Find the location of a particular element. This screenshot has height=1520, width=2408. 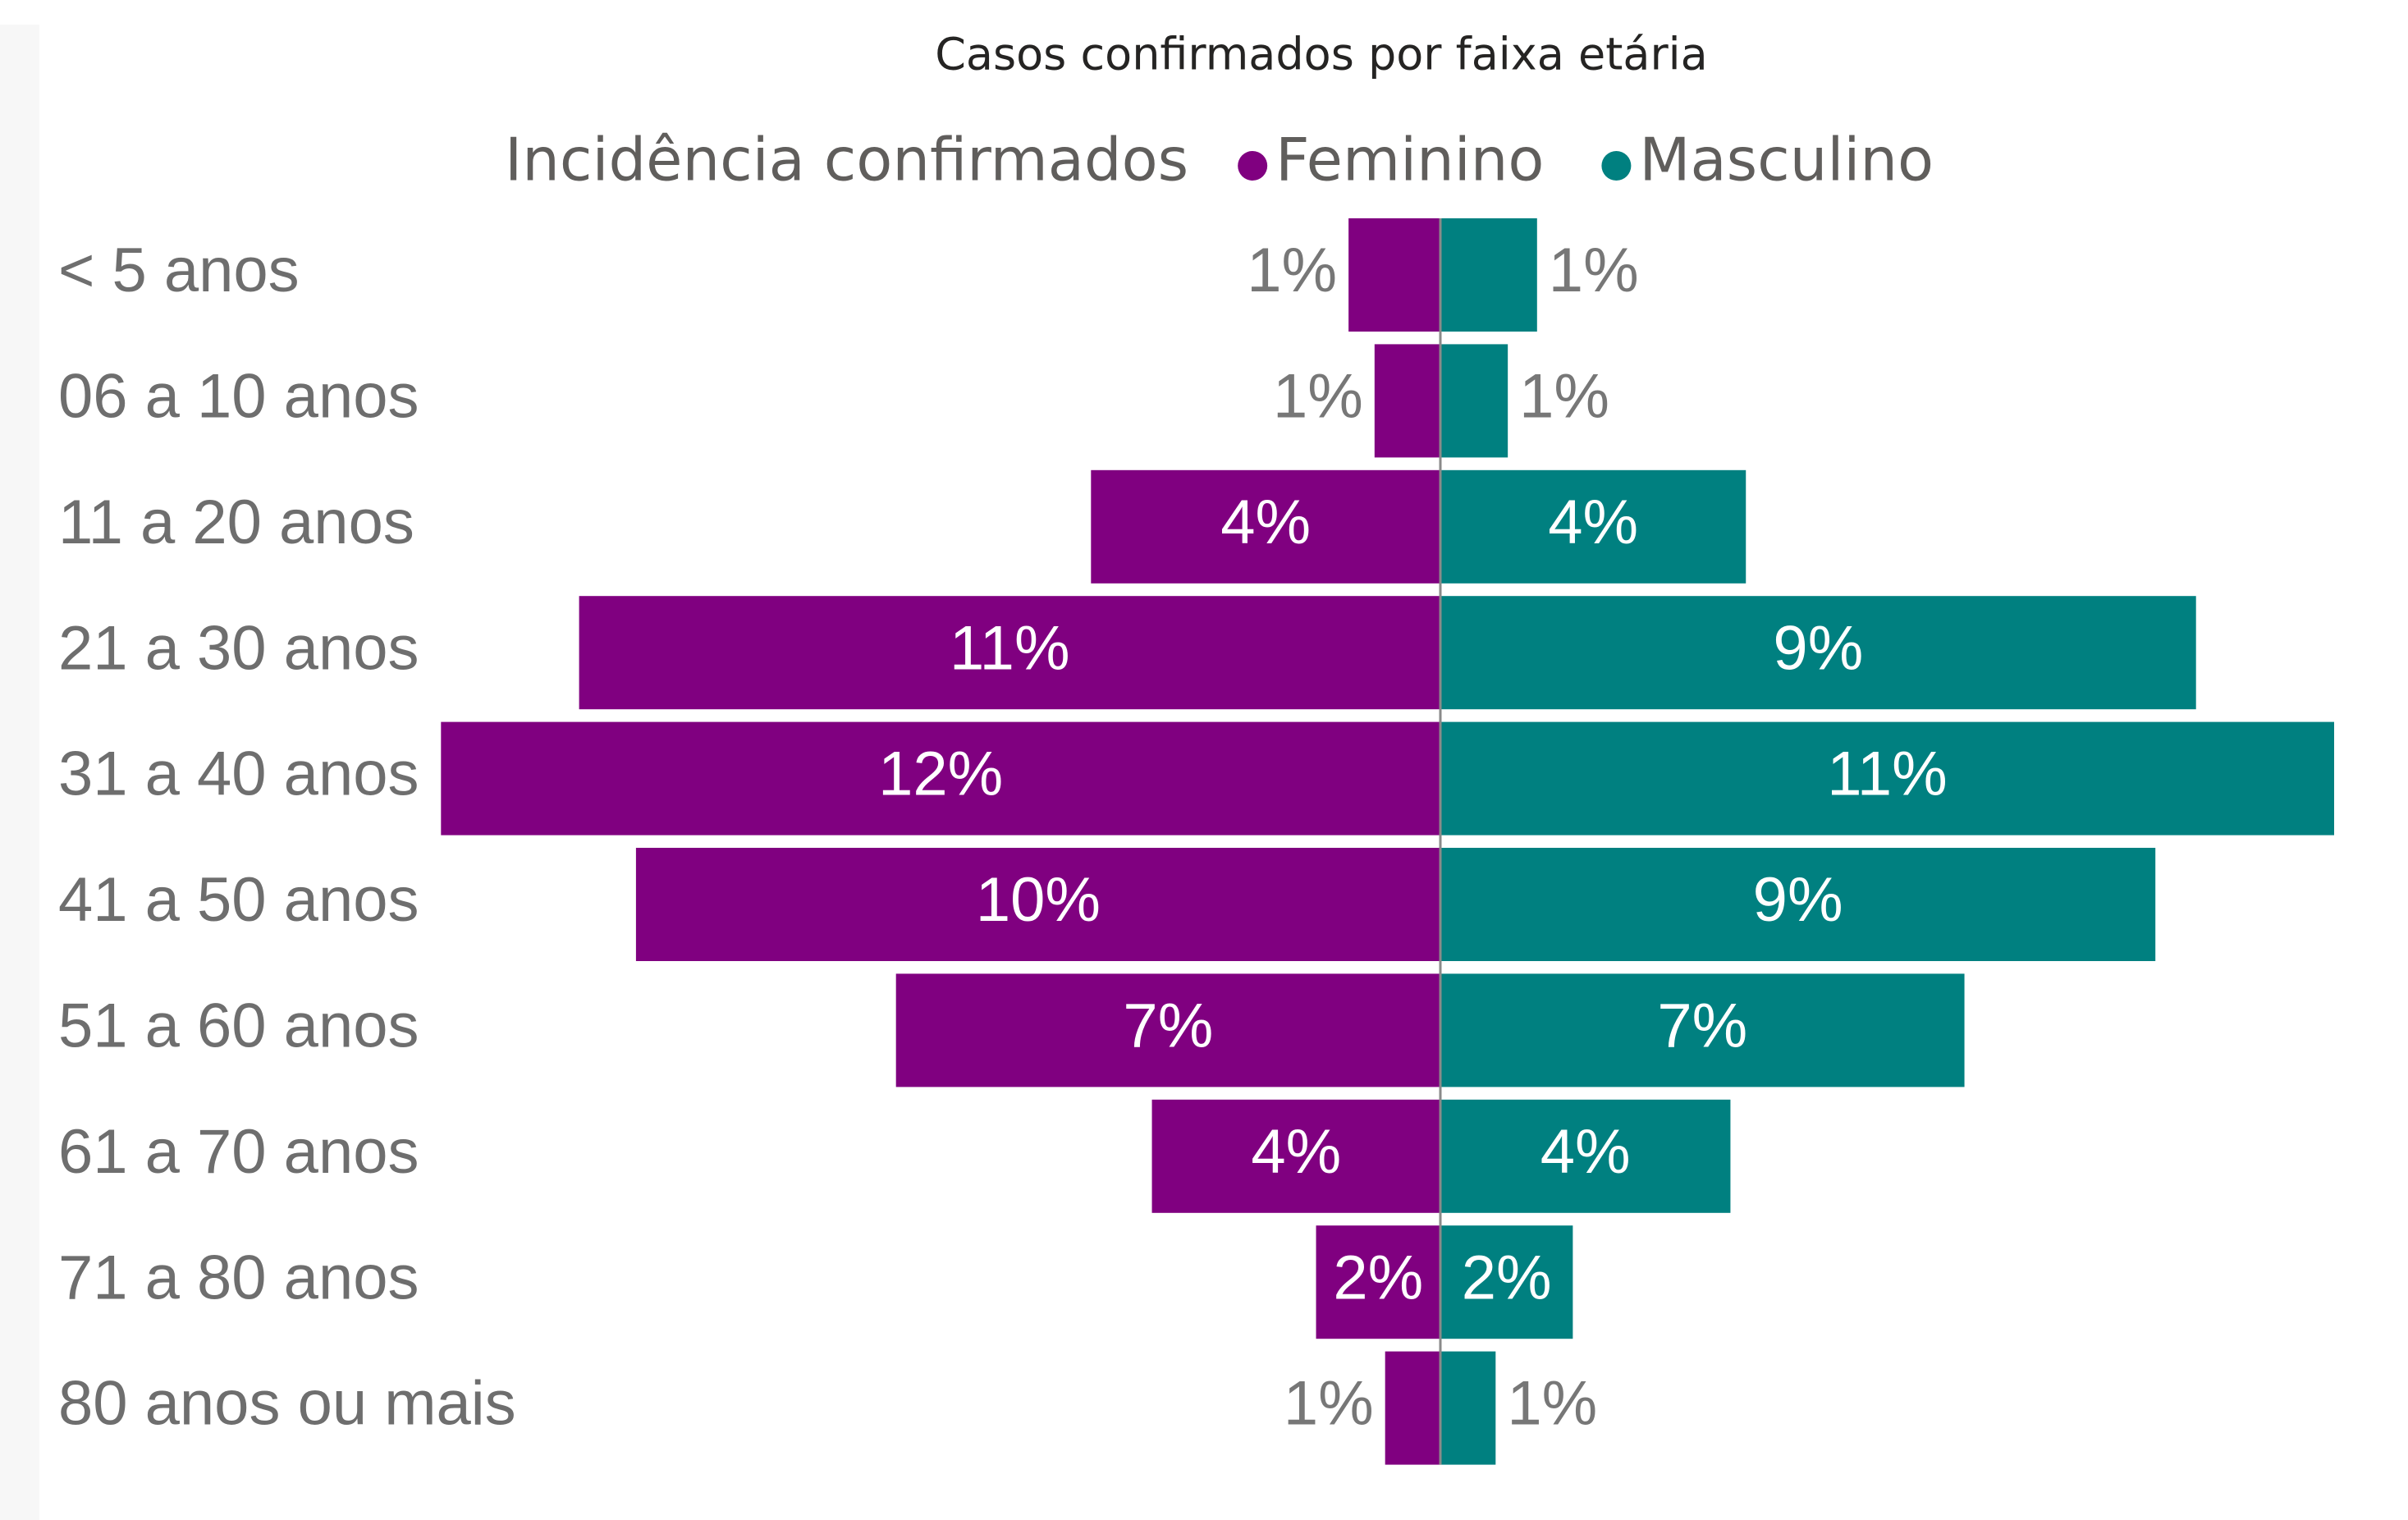

category-label: 51 a 60 anos is located at coordinates (238, 1025).